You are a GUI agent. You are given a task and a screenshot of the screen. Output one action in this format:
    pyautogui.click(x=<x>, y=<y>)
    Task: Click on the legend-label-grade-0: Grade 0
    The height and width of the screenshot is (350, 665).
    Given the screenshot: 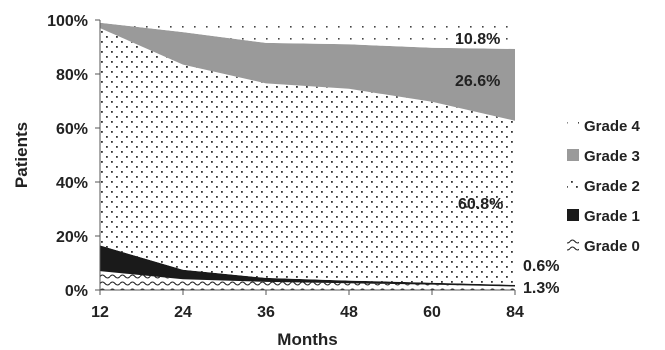 What is the action you would take?
    pyautogui.click(x=612, y=246)
    